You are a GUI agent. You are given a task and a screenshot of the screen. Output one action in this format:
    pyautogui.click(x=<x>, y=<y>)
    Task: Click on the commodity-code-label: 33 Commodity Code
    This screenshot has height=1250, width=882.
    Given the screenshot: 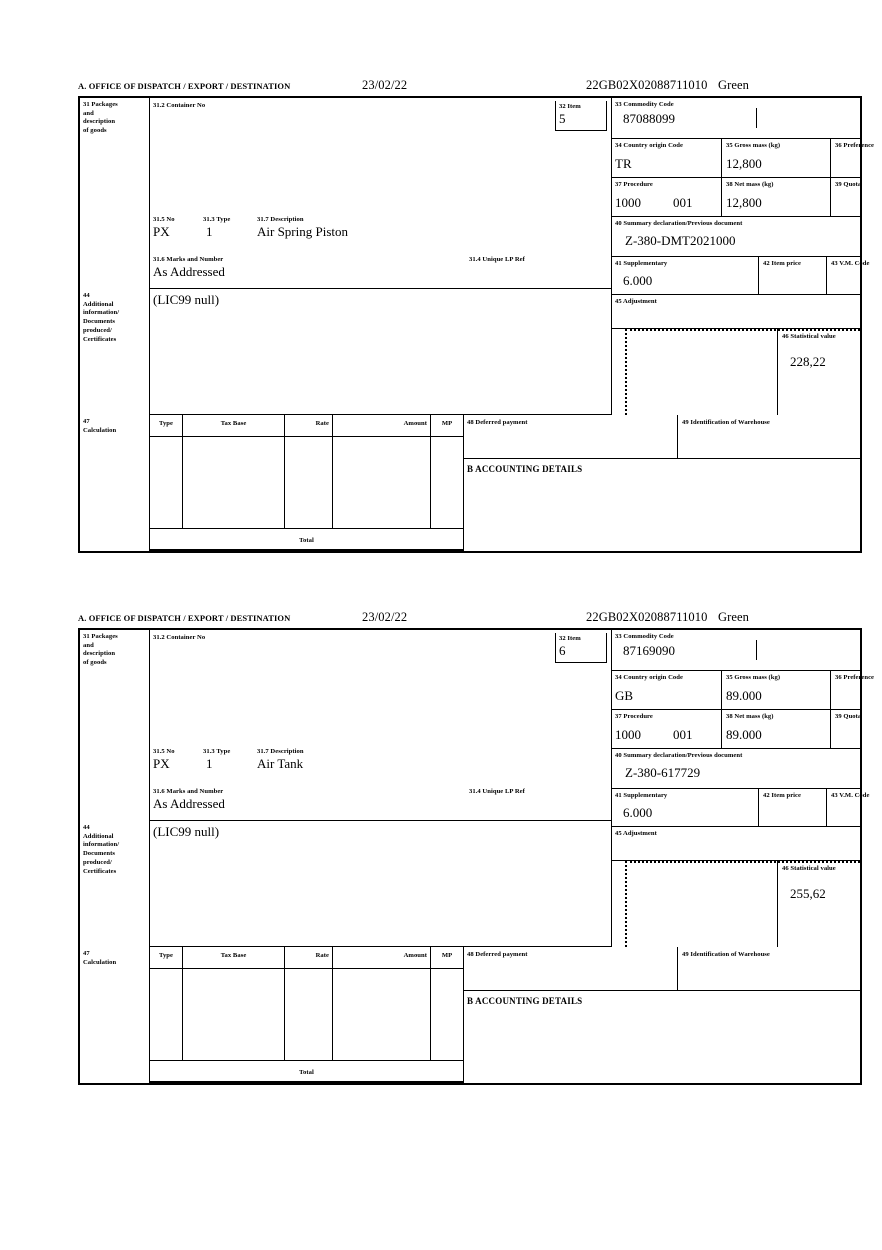 What is the action you would take?
    pyautogui.click(x=644, y=104)
    